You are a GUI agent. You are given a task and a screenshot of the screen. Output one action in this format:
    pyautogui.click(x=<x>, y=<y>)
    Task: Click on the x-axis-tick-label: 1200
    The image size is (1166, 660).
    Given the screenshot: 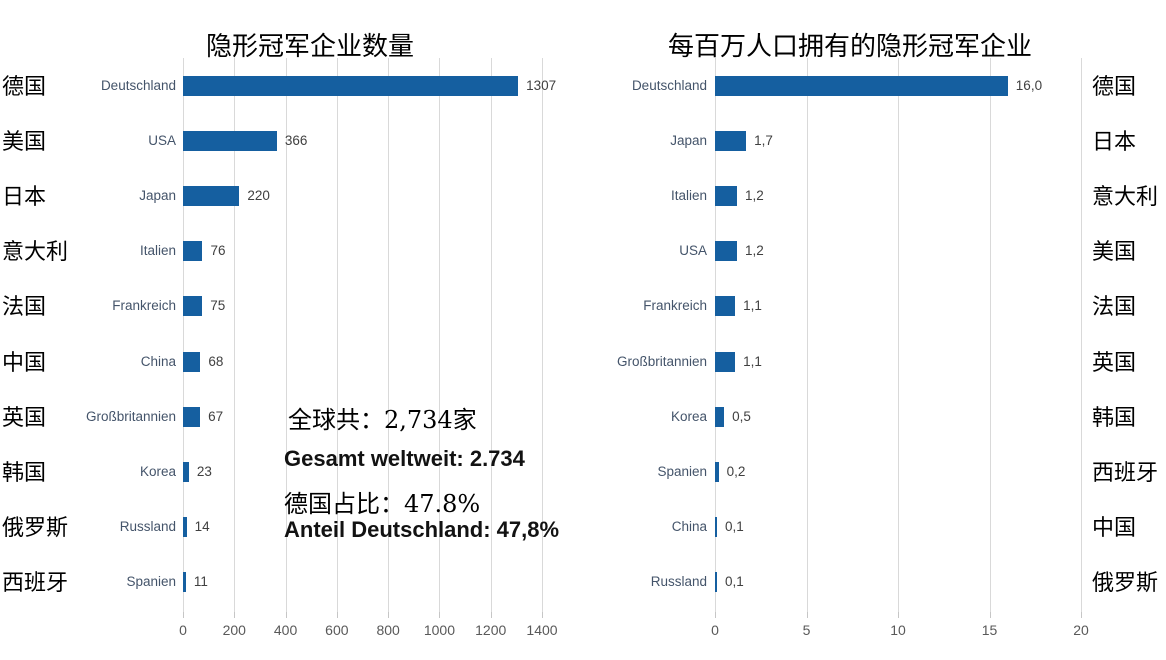 What is the action you would take?
    pyautogui.click(x=491, y=630)
    